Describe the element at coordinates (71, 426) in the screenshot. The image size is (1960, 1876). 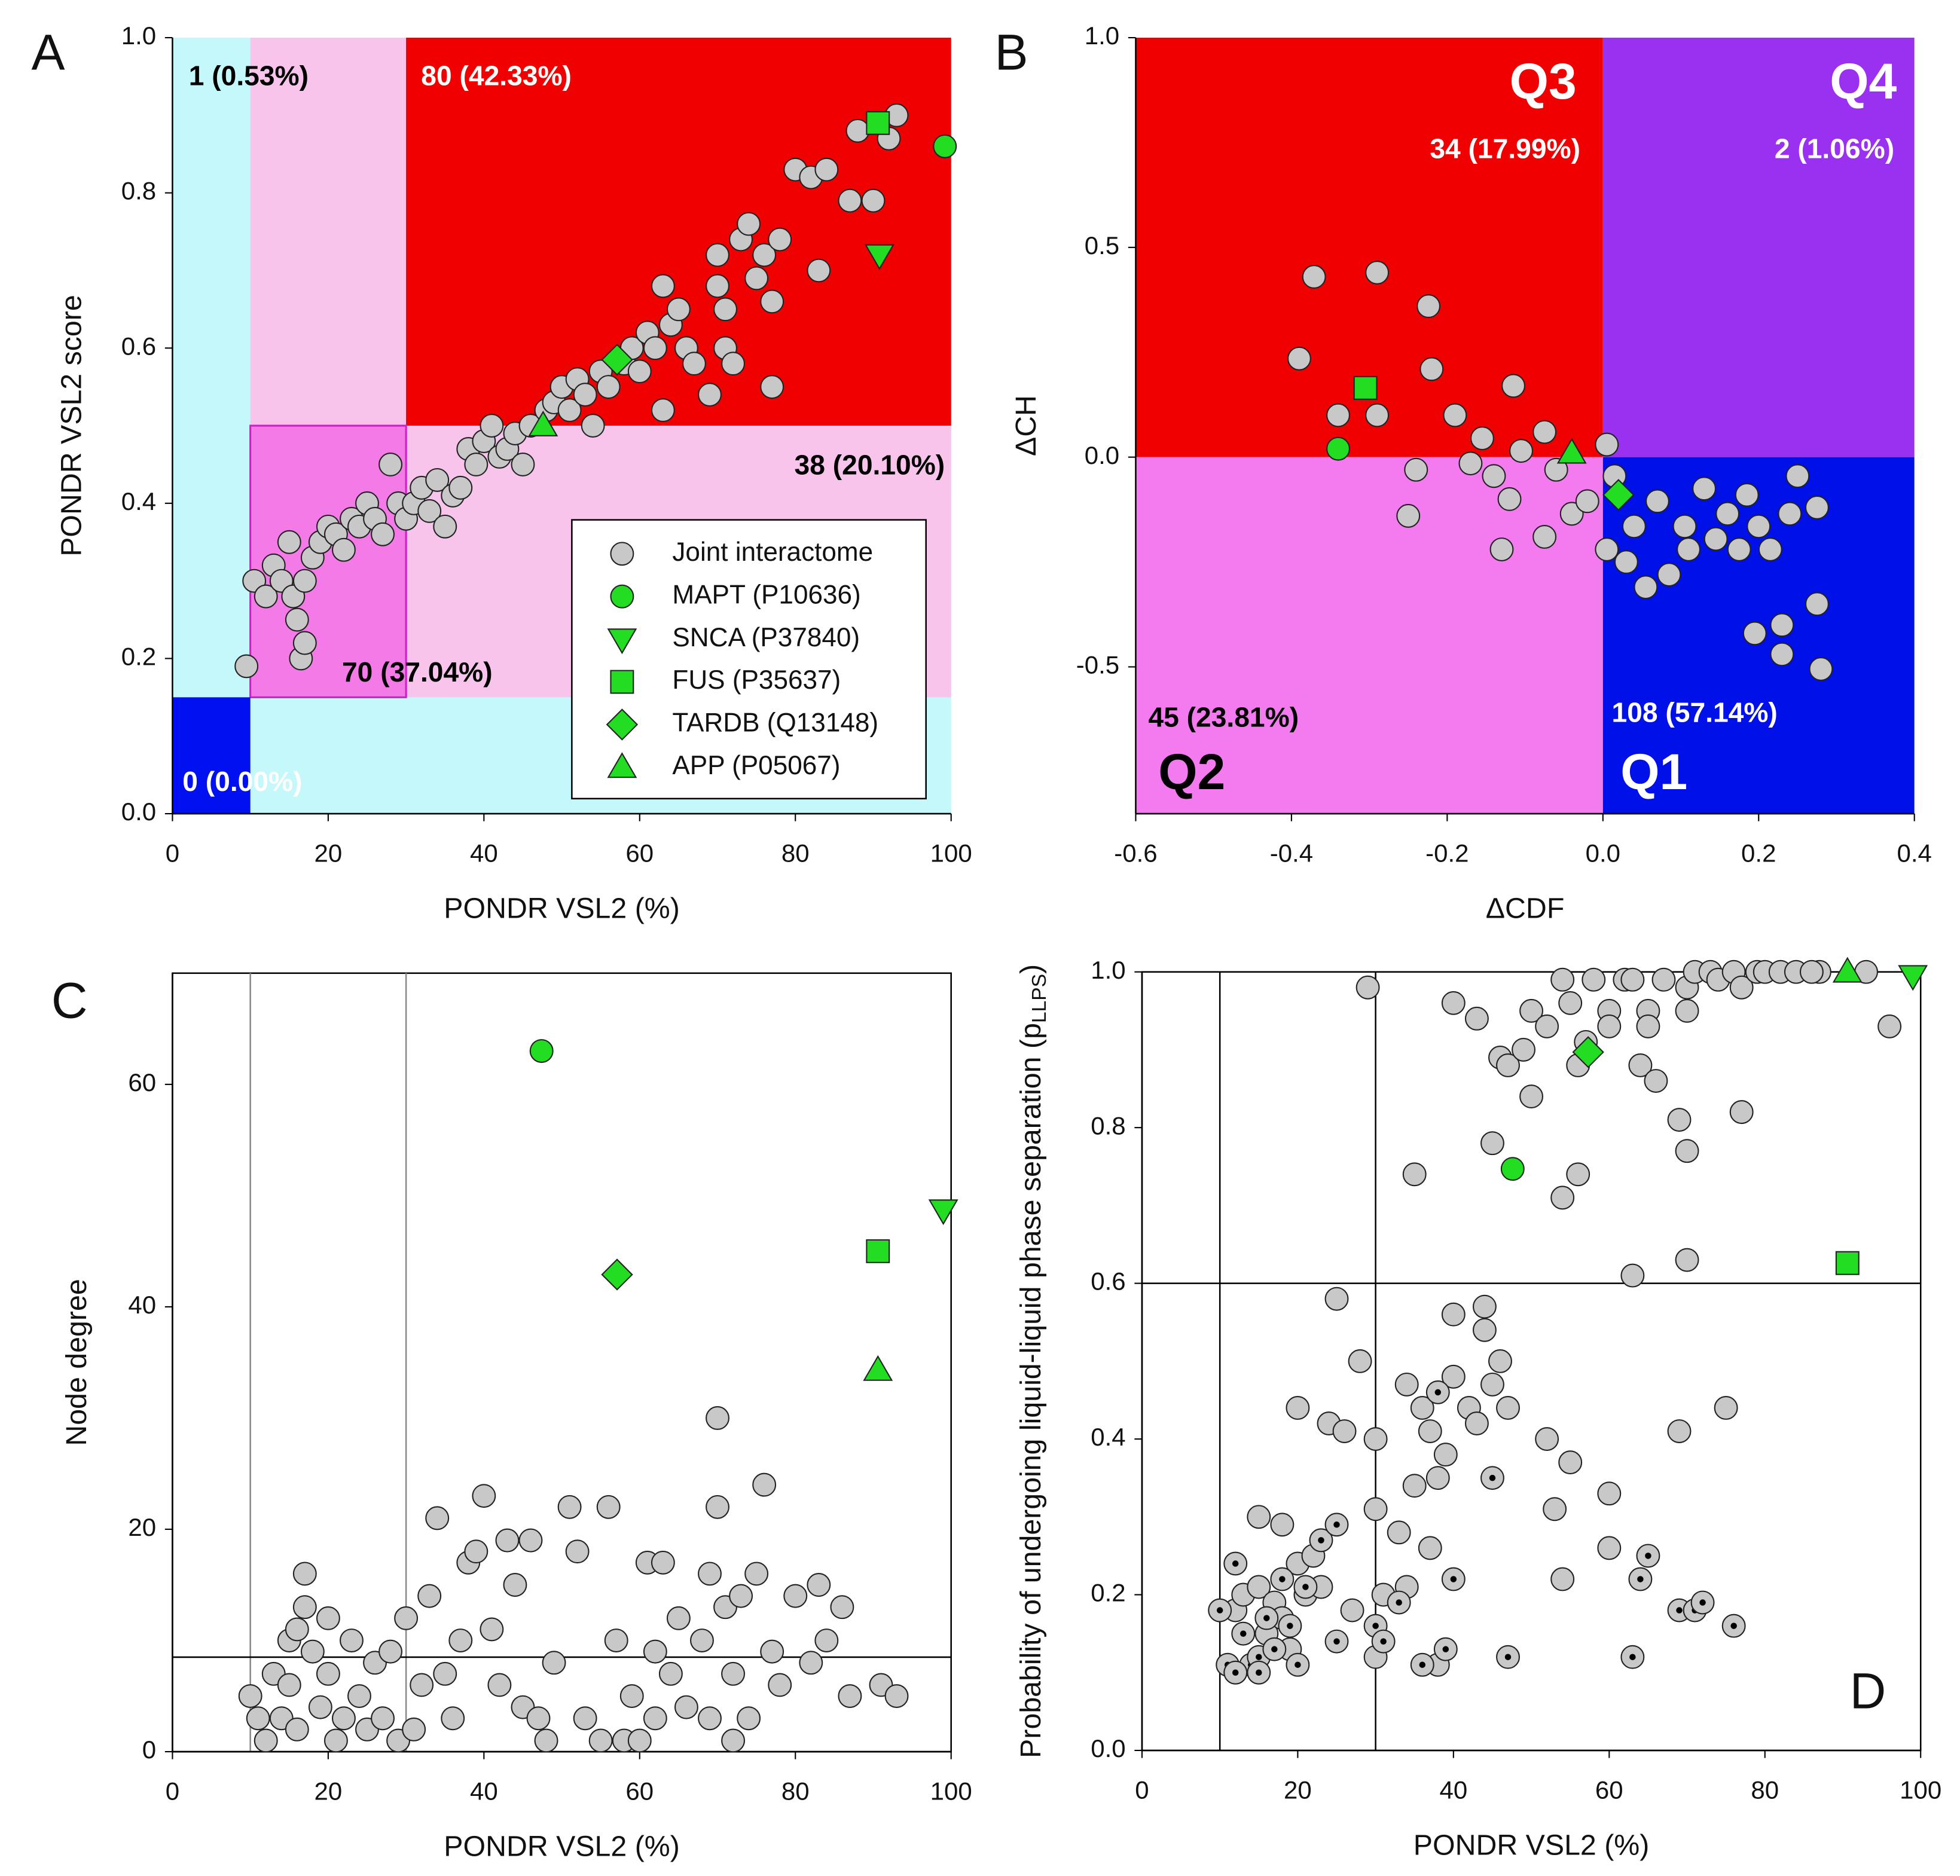
I see `y-axis-label: PONDR VSL2 score` at that location.